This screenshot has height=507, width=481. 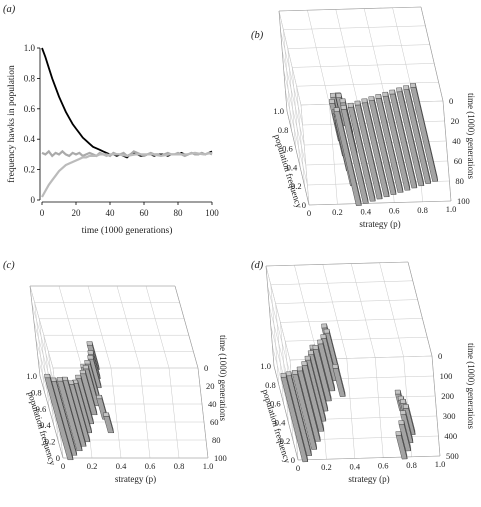 What do you see at coordinates (206, 368) in the screenshot?
I see `z-tick-label: 0` at bounding box center [206, 368].